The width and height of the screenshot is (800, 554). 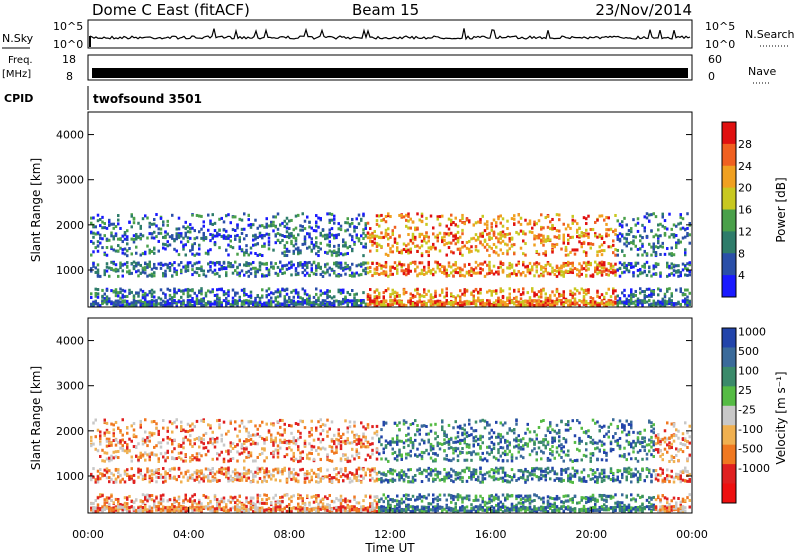 I want to click on y-tick-label: 2000, so click(x=70, y=225).